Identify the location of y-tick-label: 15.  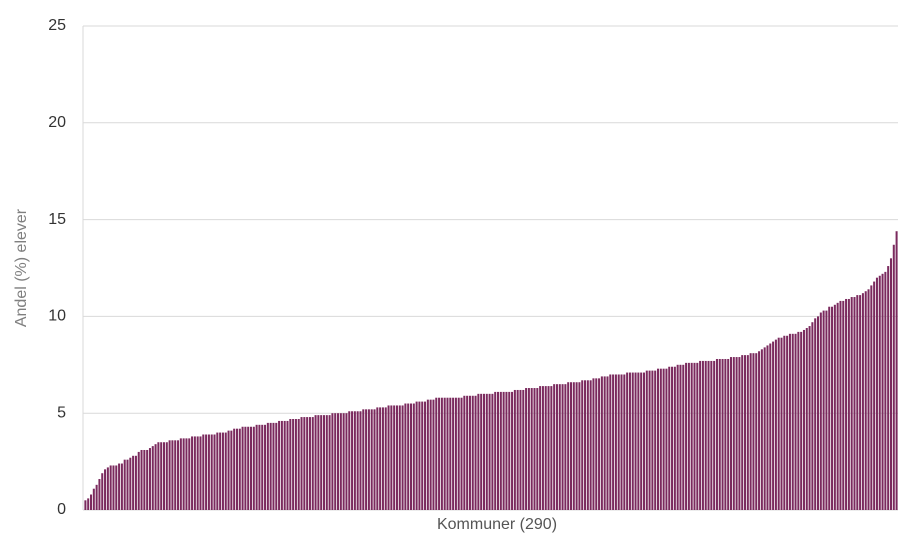
(57, 219).